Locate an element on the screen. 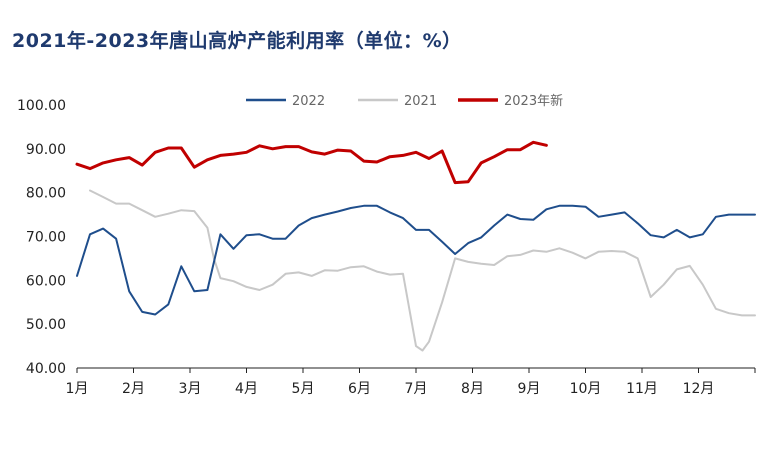 The width and height of the screenshot is (760, 459). x-tick-label: 6月 is located at coordinates (359, 389).